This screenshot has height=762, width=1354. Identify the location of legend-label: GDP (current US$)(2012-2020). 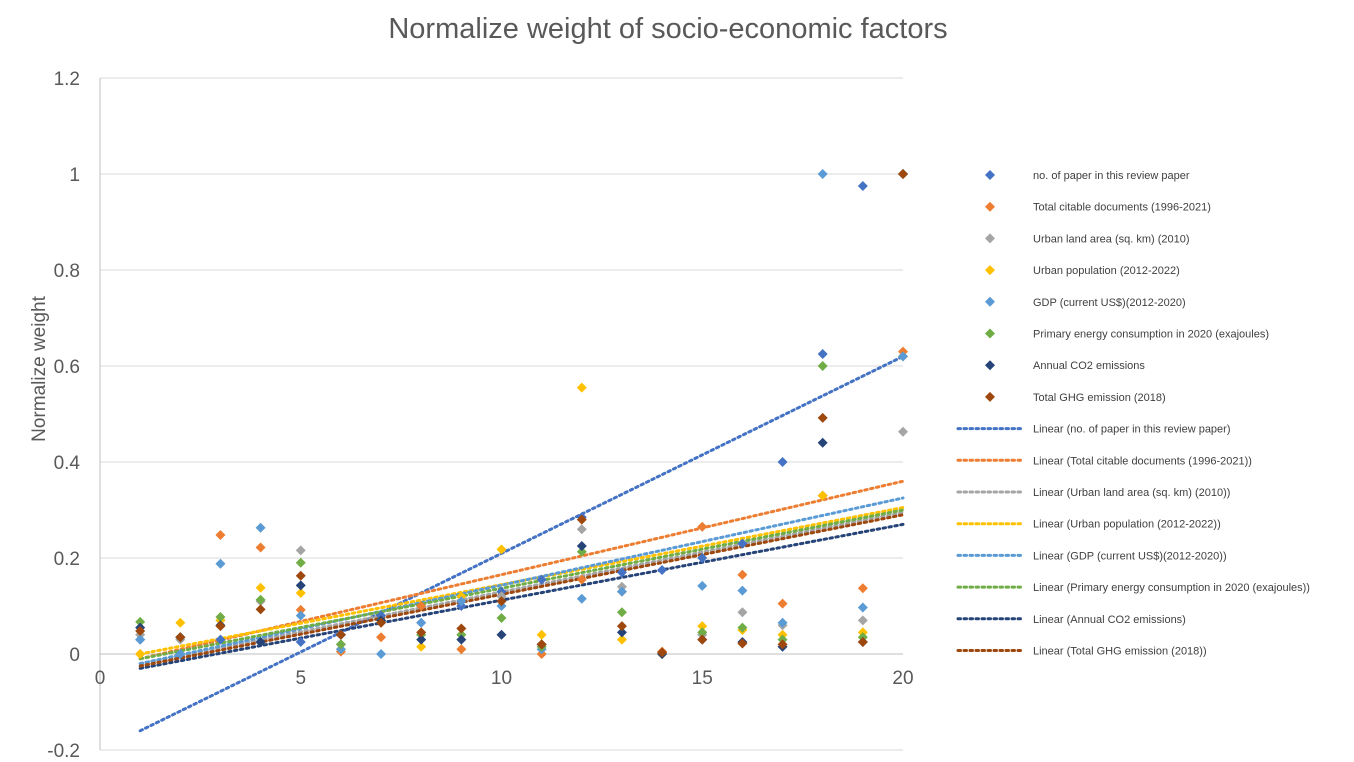
(1109, 303).